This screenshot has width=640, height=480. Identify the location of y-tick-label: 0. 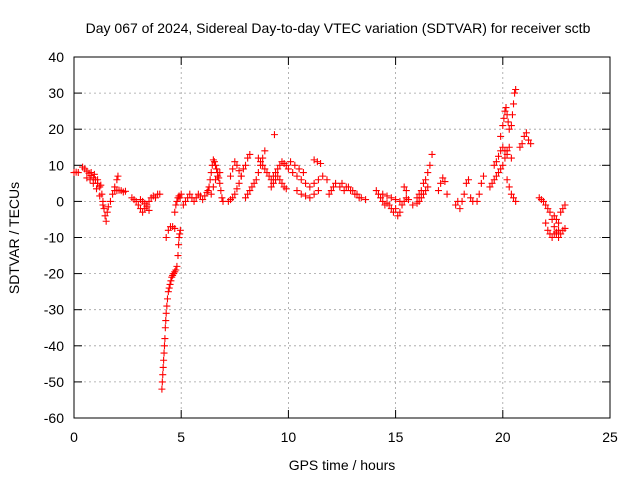
(60, 201).